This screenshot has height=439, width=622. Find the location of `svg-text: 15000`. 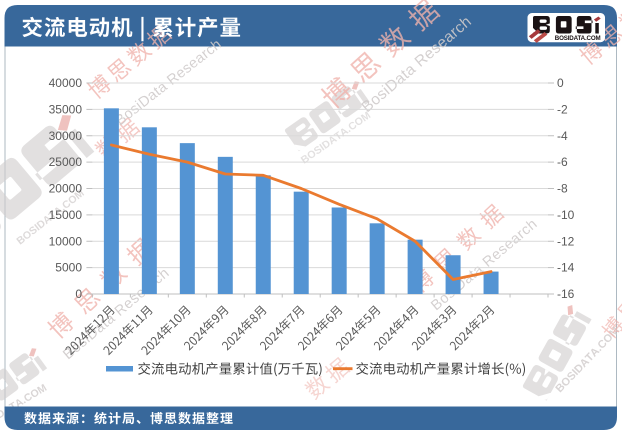

svg-text: 15000 is located at coordinates (66, 215).